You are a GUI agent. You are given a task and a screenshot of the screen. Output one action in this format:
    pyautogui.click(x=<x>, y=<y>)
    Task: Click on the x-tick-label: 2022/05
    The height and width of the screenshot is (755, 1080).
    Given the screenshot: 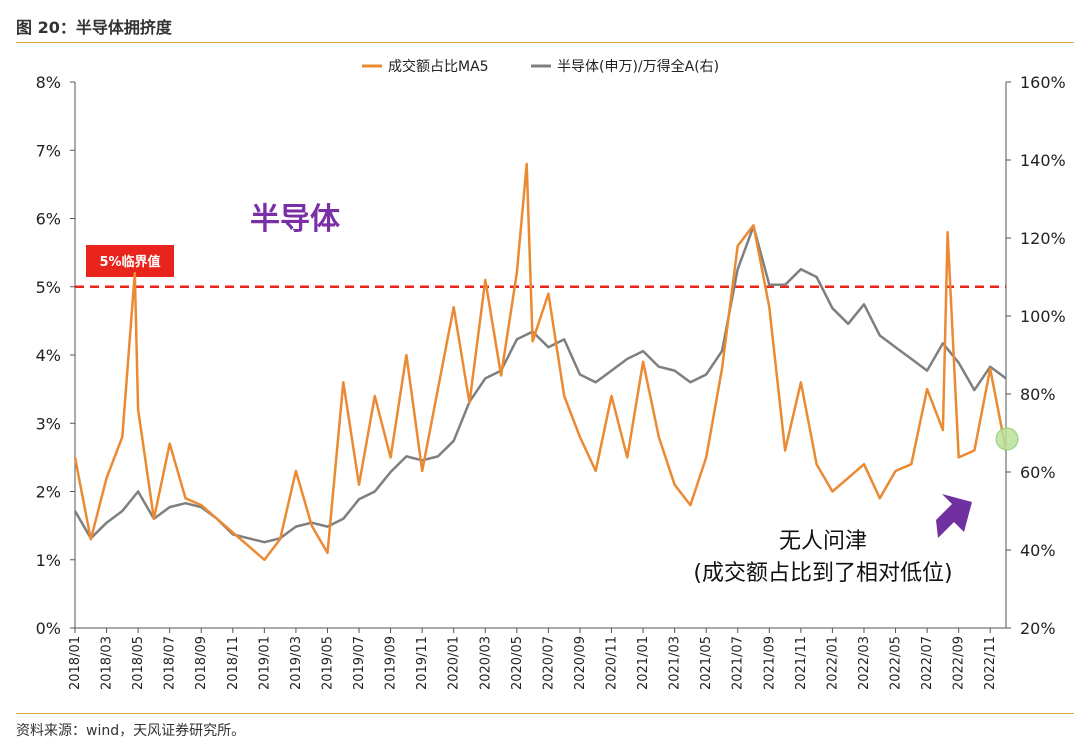 What is the action you would take?
    pyautogui.click(x=896, y=663)
    